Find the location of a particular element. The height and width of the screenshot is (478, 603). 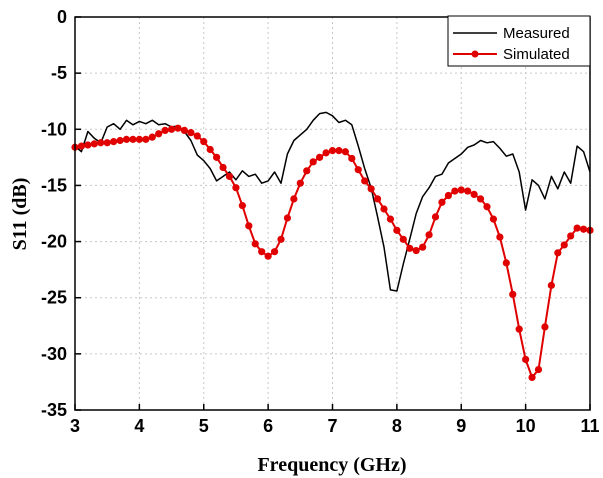

y-tick-label: -15 is located at coordinates (54, 185).